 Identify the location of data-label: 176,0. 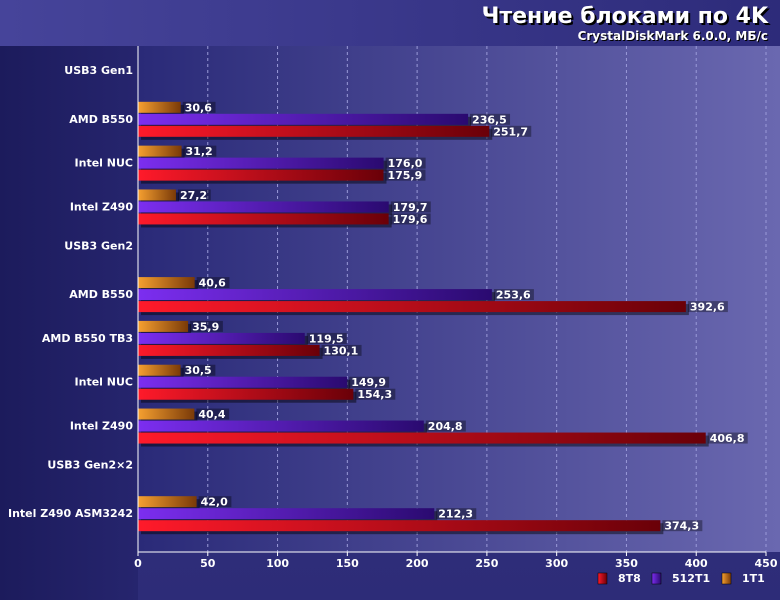
(405, 163).